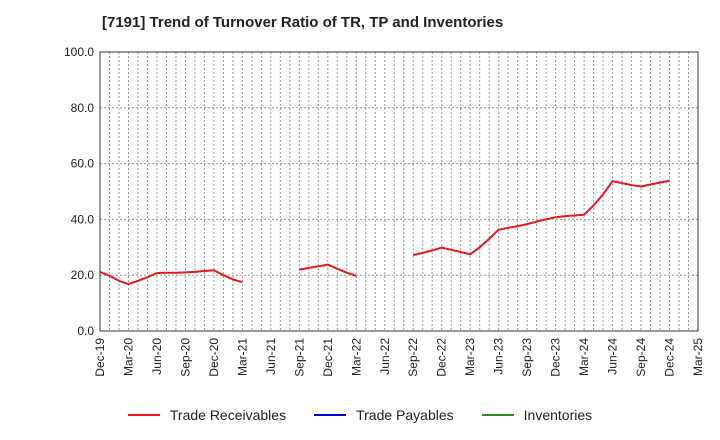  I want to click on x-tick-label: Dec-22, so click(442, 357).